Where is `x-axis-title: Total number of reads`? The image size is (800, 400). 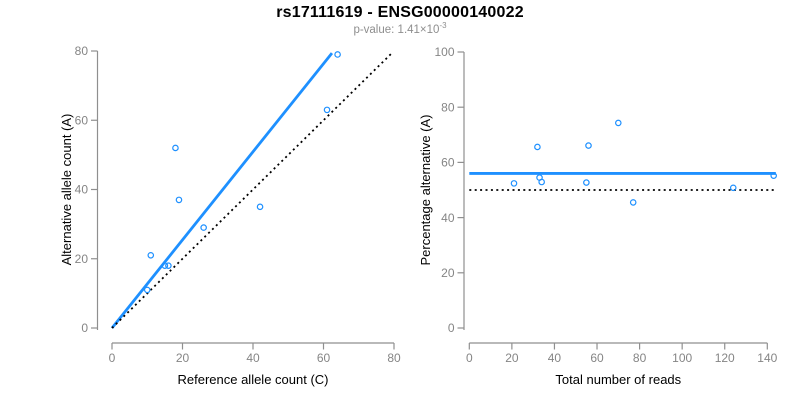 x-axis-title: Total number of reads is located at coordinates (618, 379).